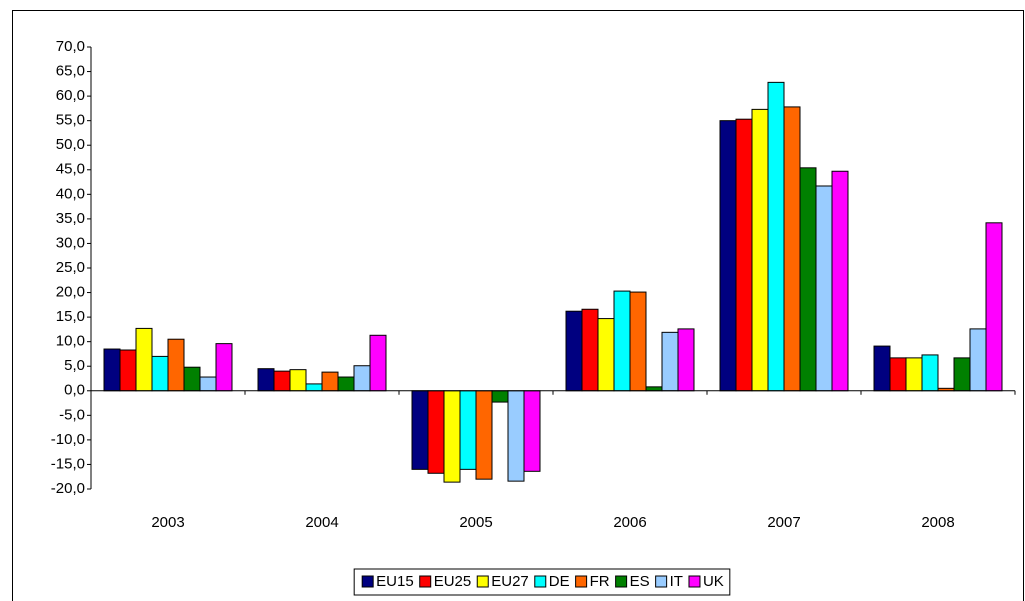 This screenshot has width=1025, height=601. Describe the element at coordinates (167, 522) in the screenshot. I see `x-tick-label: 2003` at that location.